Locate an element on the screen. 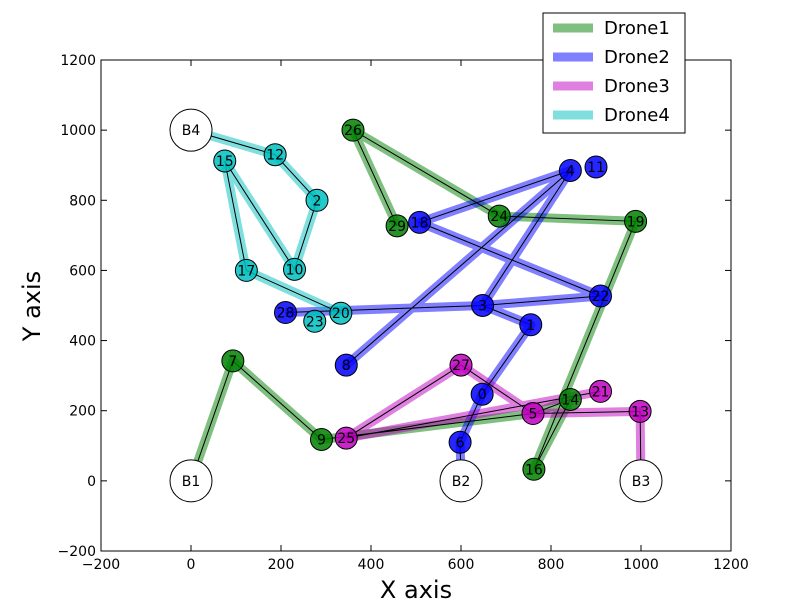  legend-label: Drone4 is located at coordinates (637, 115).